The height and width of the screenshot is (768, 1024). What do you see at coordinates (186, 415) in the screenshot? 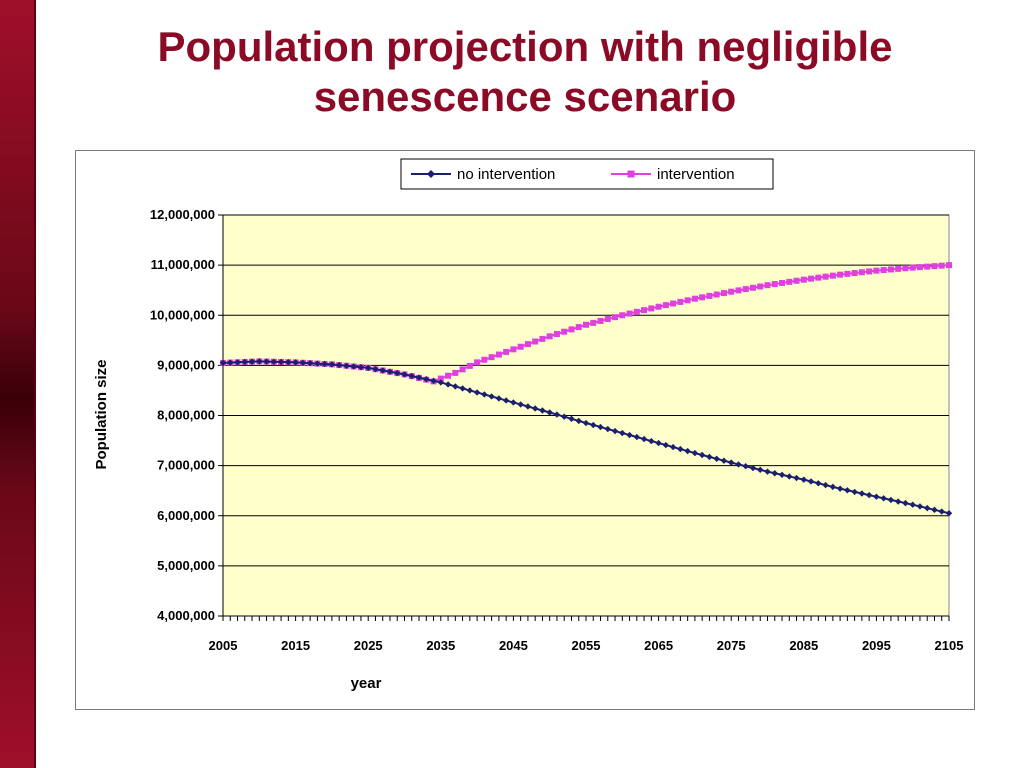
I see `y-tick-label: 8,000,000` at bounding box center [186, 415].